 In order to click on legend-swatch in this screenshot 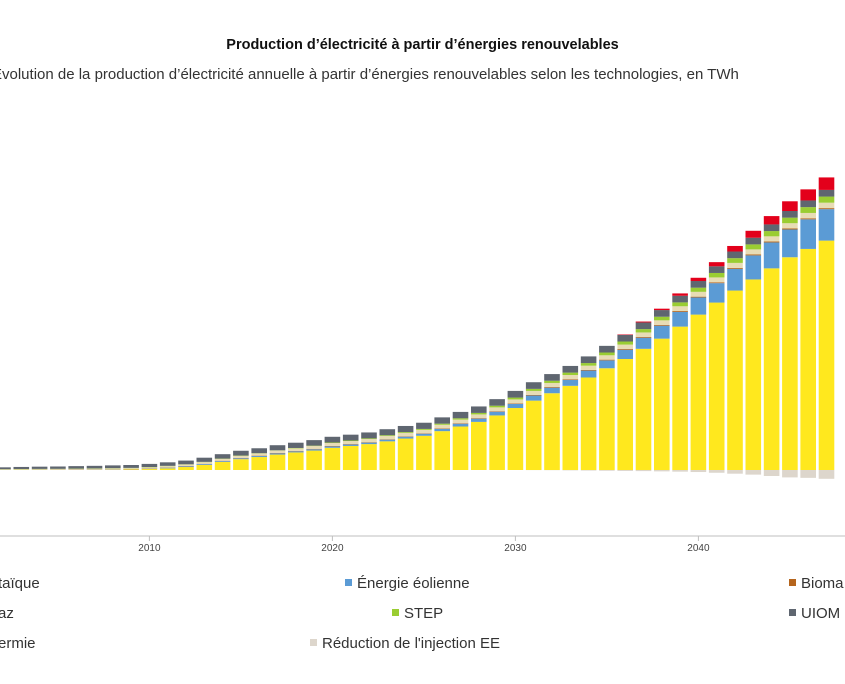, I will do `click(395, 612)`.